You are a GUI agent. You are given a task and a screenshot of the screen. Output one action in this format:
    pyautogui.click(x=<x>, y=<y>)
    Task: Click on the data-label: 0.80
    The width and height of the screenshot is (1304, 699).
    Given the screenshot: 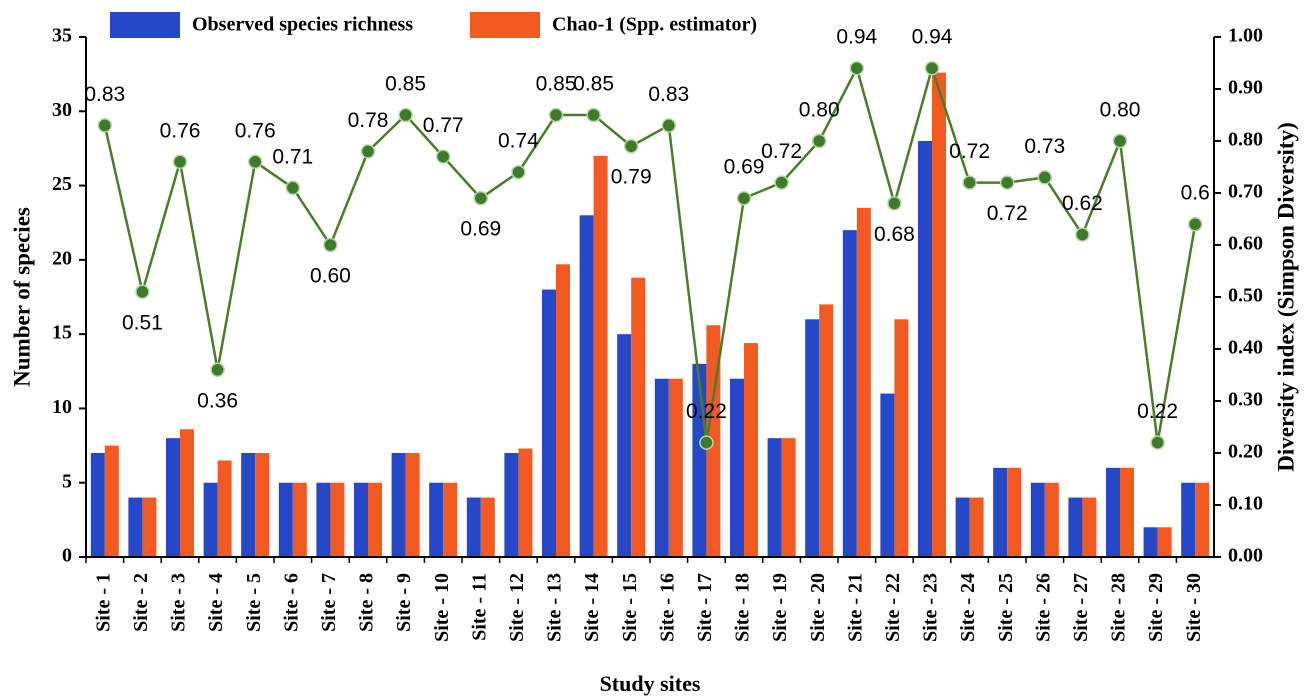 What is the action you would take?
    pyautogui.click(x=819, y=110)
    